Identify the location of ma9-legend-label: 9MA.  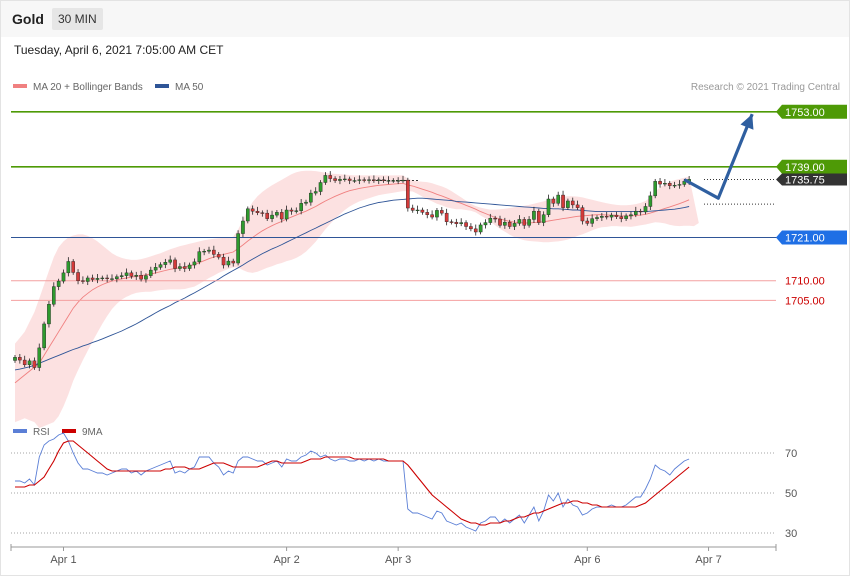
(92, 432).